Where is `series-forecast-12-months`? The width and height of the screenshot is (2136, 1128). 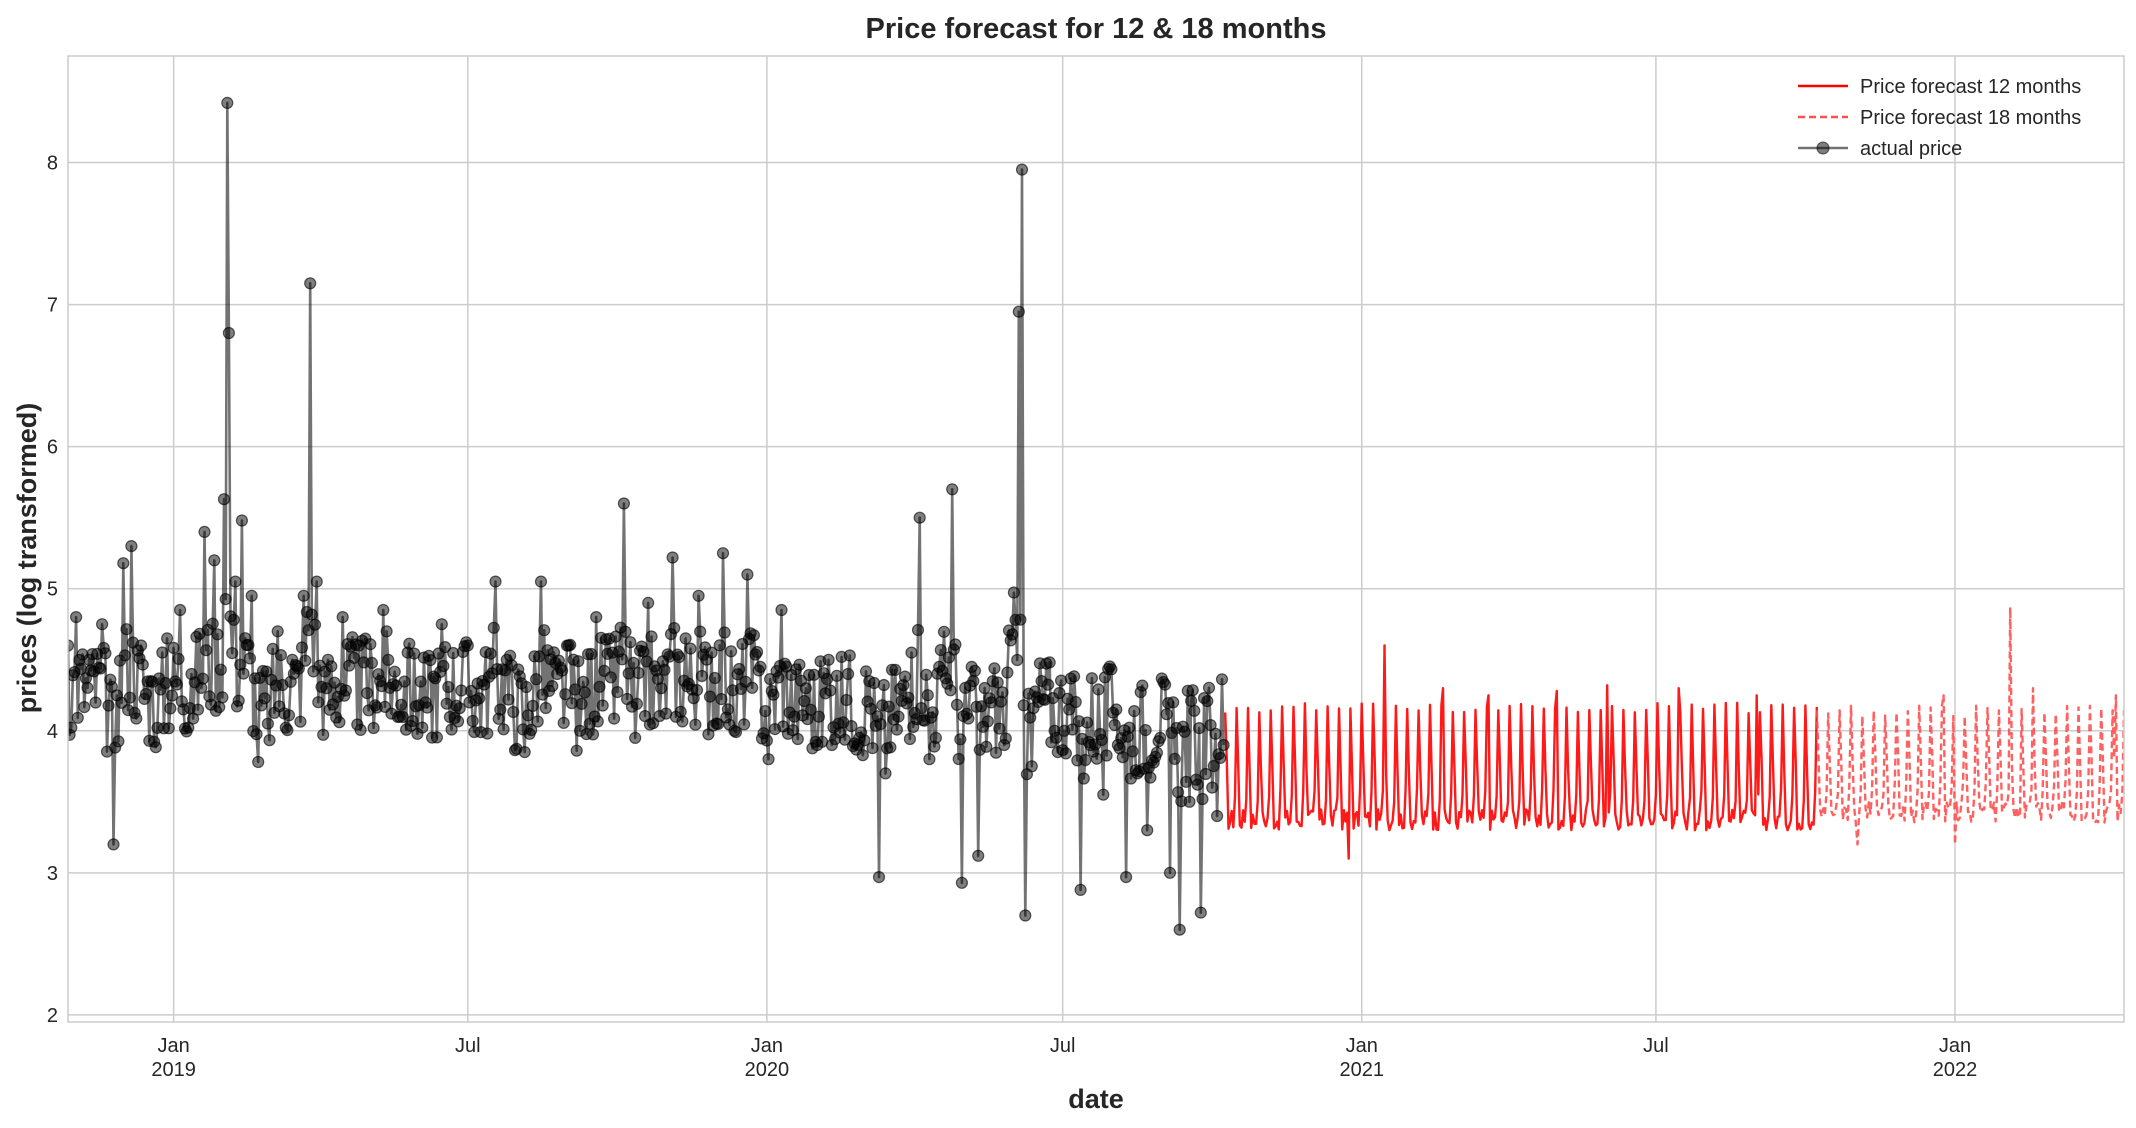 series-forecast-12-months is located at coordinates (1521, 752).